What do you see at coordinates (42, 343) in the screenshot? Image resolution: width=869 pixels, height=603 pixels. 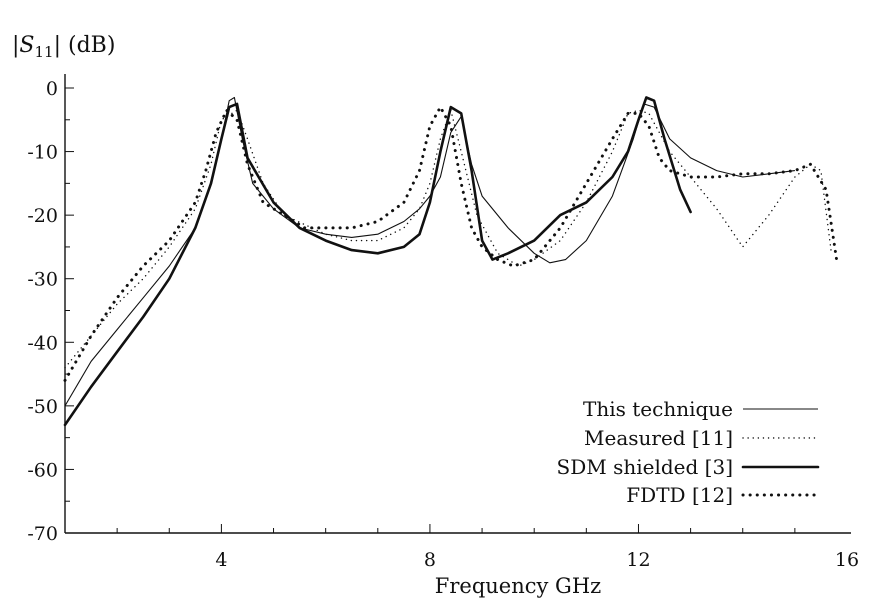 I see `y-tick-label: -40` at bounding box center [42, 343].